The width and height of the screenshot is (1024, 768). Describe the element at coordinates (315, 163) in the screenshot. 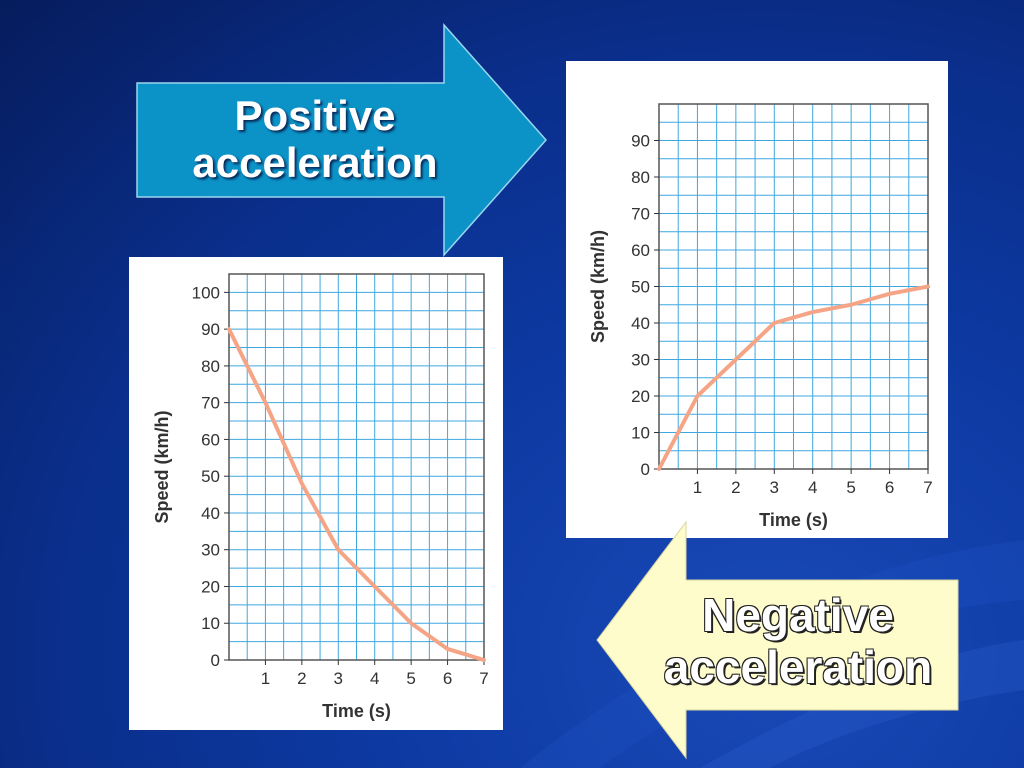

I see `positive-label-line2: acceleration` at that location.